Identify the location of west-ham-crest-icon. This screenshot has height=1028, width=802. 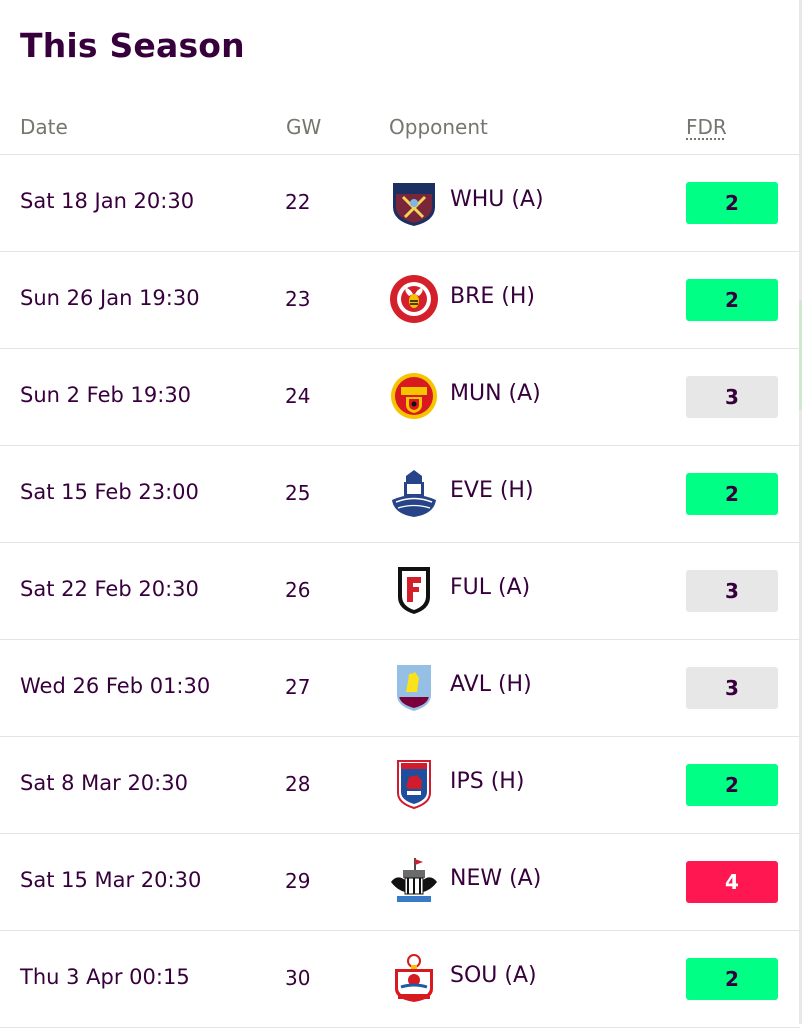
(414, 204).